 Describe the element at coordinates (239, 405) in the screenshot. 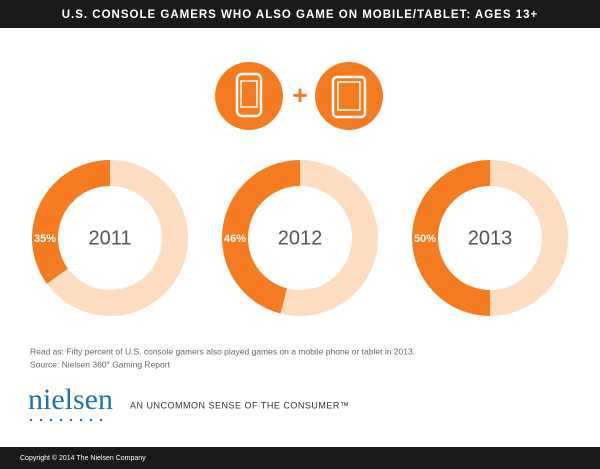

I see `tagline: AN UNCOMMON SENSE OF THE CONSUMER™` at that location.